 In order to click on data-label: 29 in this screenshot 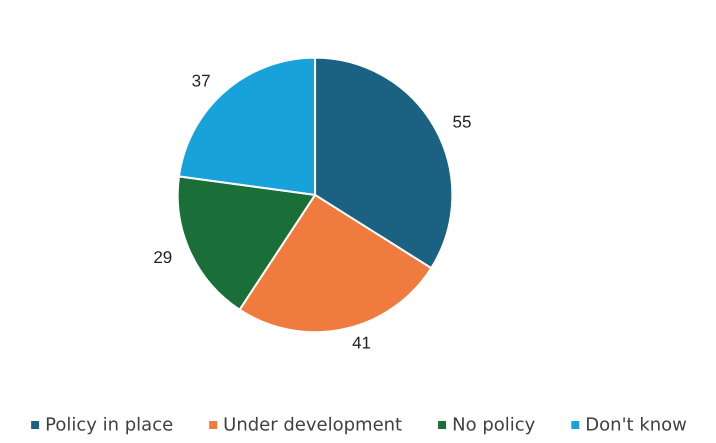, I will do `click(162, 258)`.